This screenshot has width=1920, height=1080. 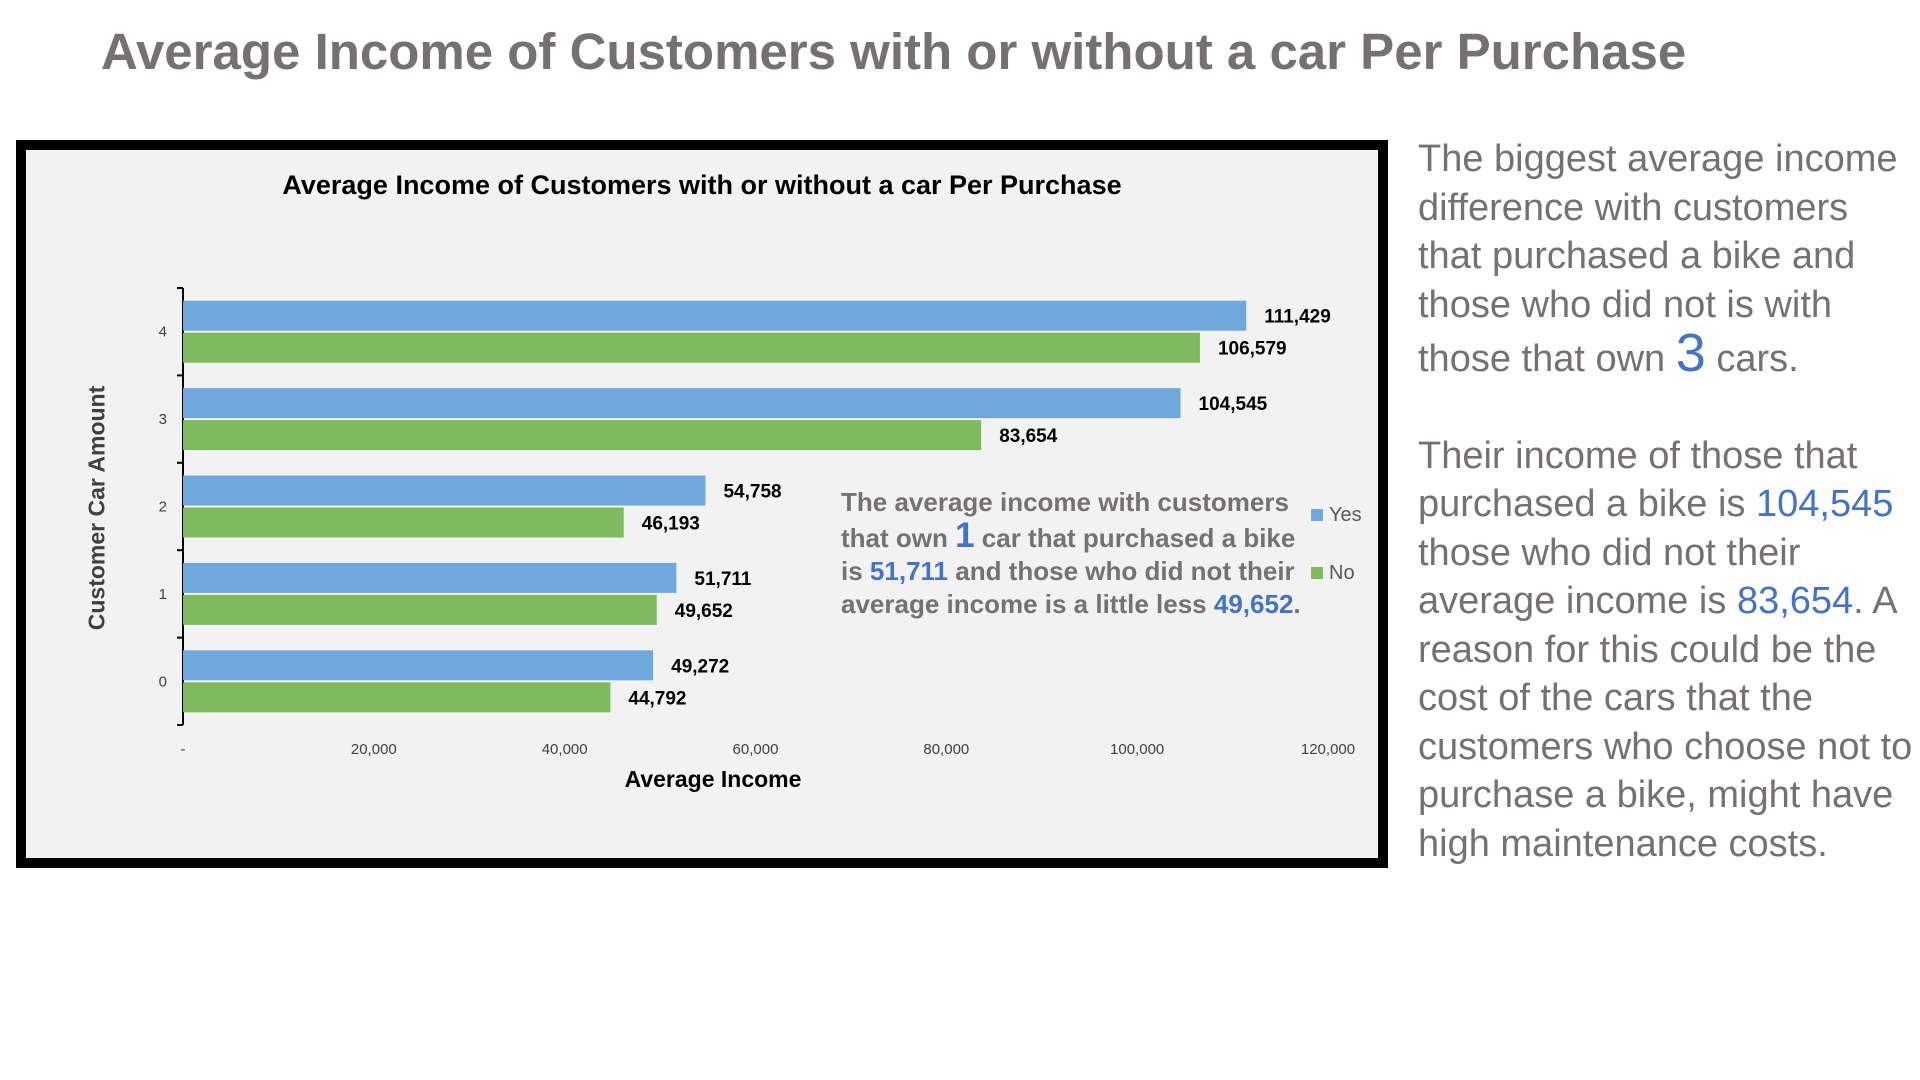 What do you see at coordinates (1252, 349) in the screenshot?
I see `data-label: 106,579` at bounding box center [1252, 349].